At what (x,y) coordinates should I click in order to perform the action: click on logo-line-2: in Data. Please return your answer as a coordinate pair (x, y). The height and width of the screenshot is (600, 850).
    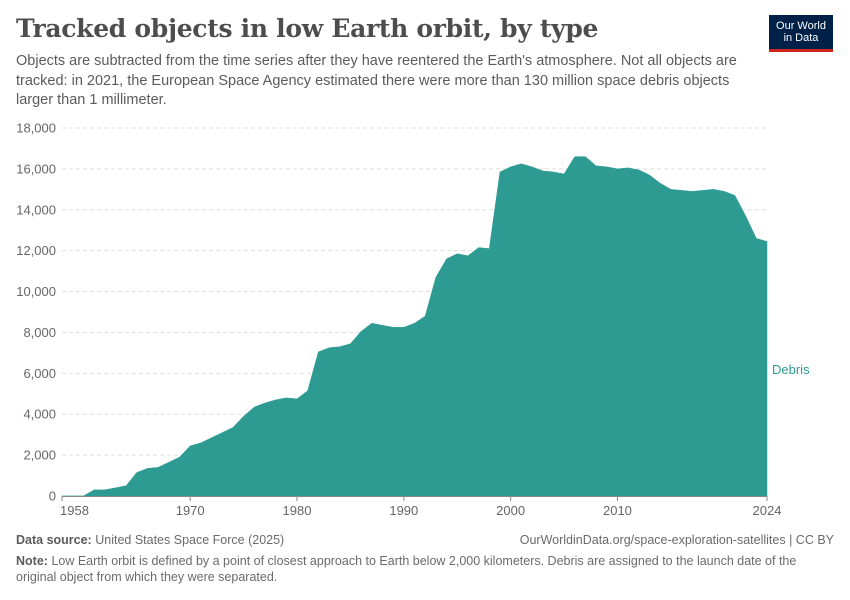
    Looking at the image, I should click on (801, 38).